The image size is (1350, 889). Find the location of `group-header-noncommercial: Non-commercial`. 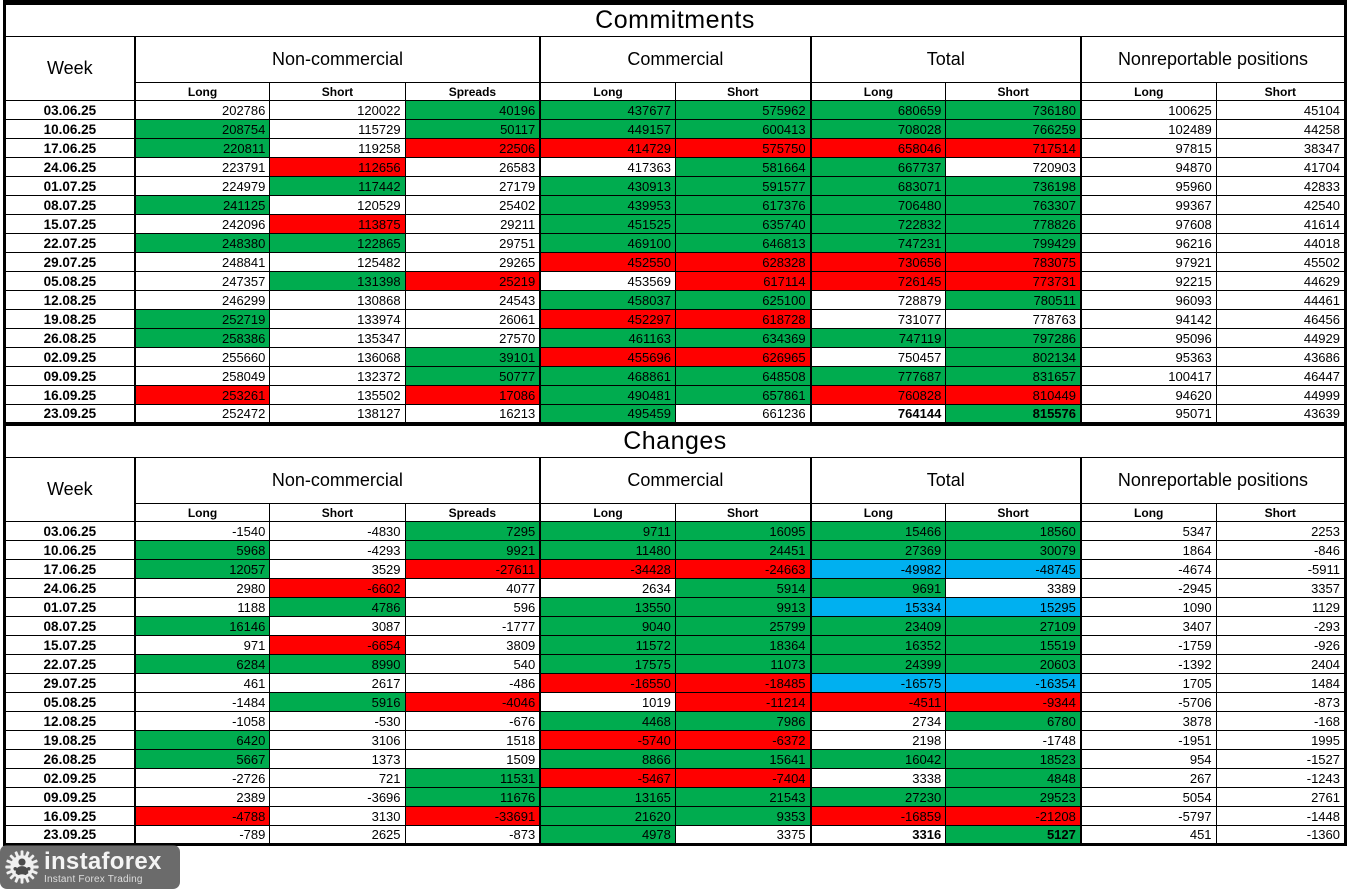

group-header-noncommercial: Non-commercial is located at coordinates (337, 59).